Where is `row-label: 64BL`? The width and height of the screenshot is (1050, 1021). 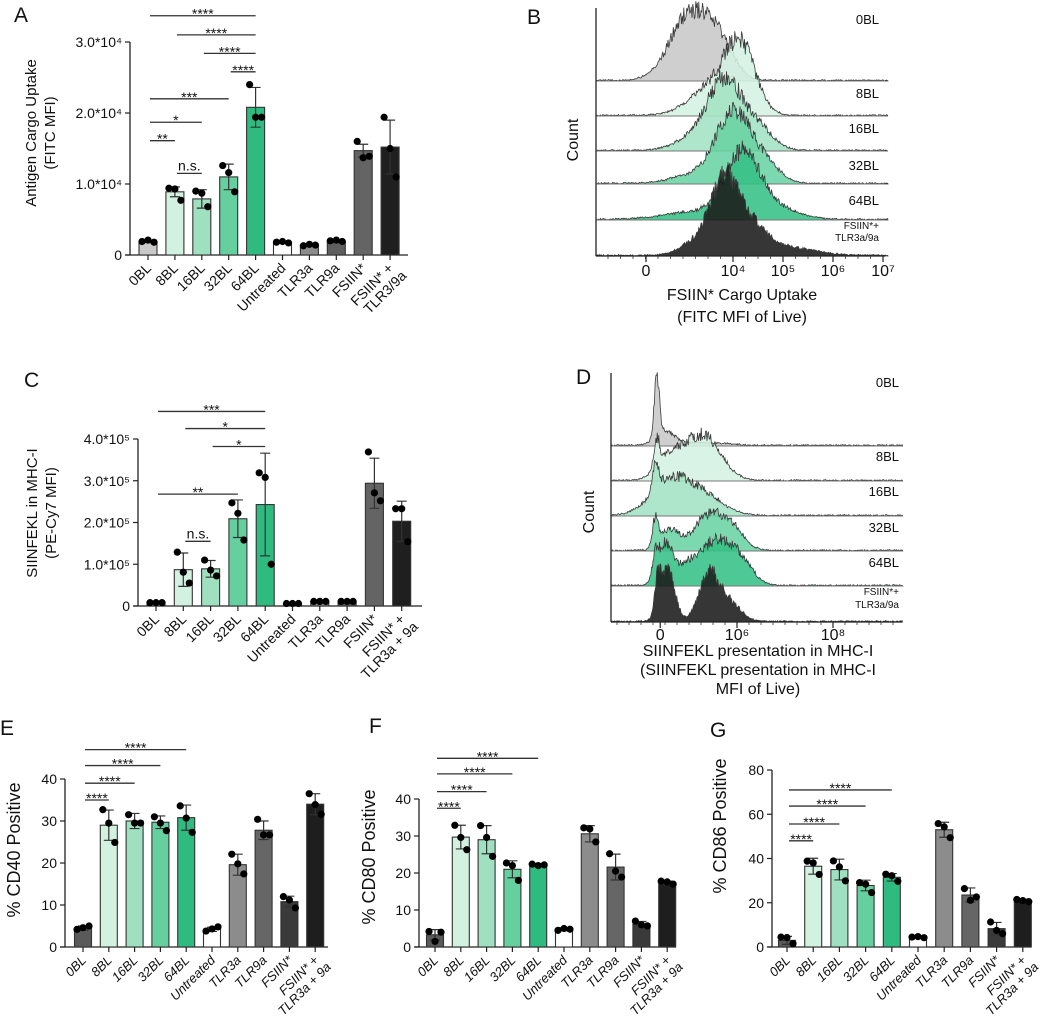 row-label: 64BL is located at coordinates (864, 200).